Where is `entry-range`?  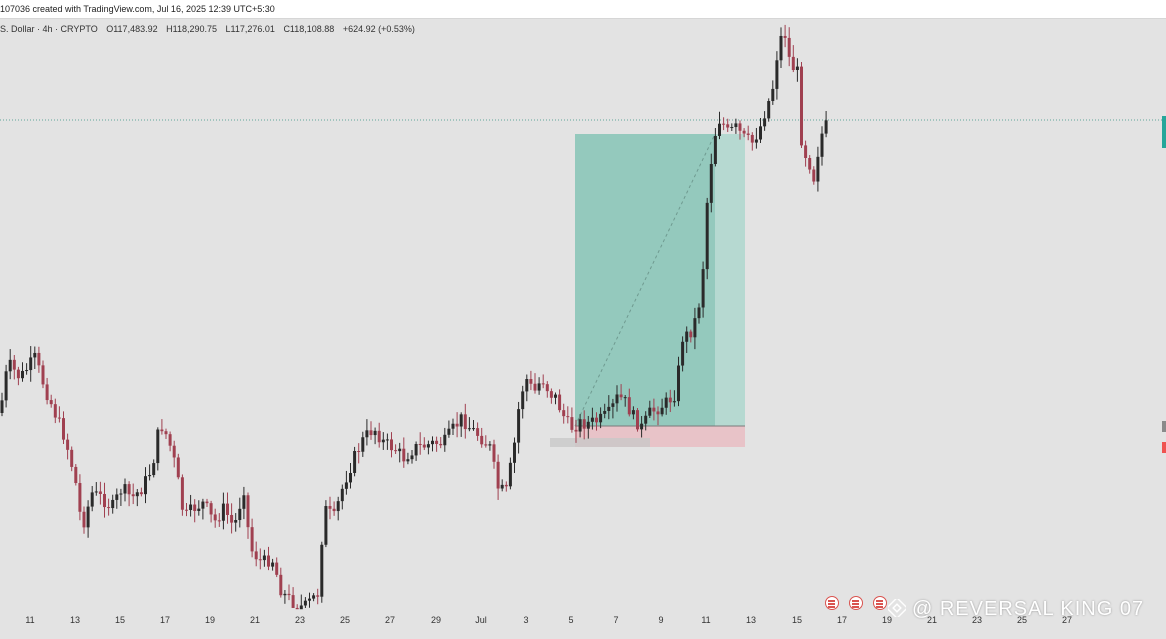
entry-range is located at coordinates (600, 442).